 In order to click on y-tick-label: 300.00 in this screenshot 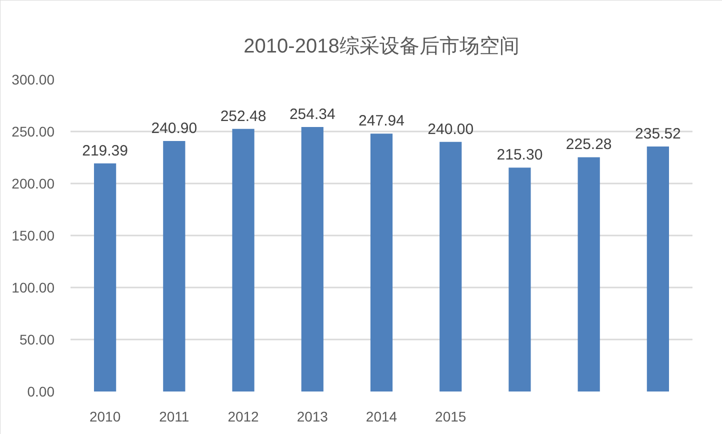, I will do `click(33, 80)`.